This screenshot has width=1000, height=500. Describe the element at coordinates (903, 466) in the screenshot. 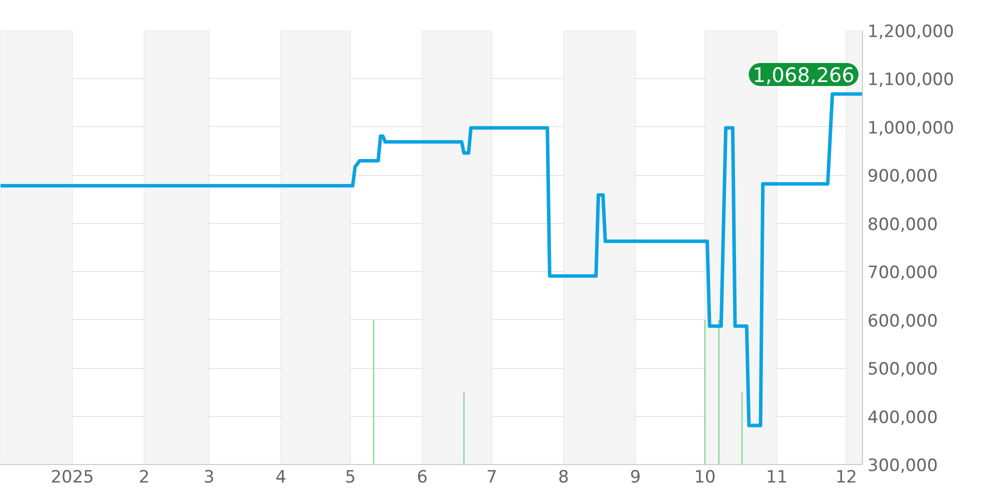

I see `y-tick-label: 300,000` at that location.